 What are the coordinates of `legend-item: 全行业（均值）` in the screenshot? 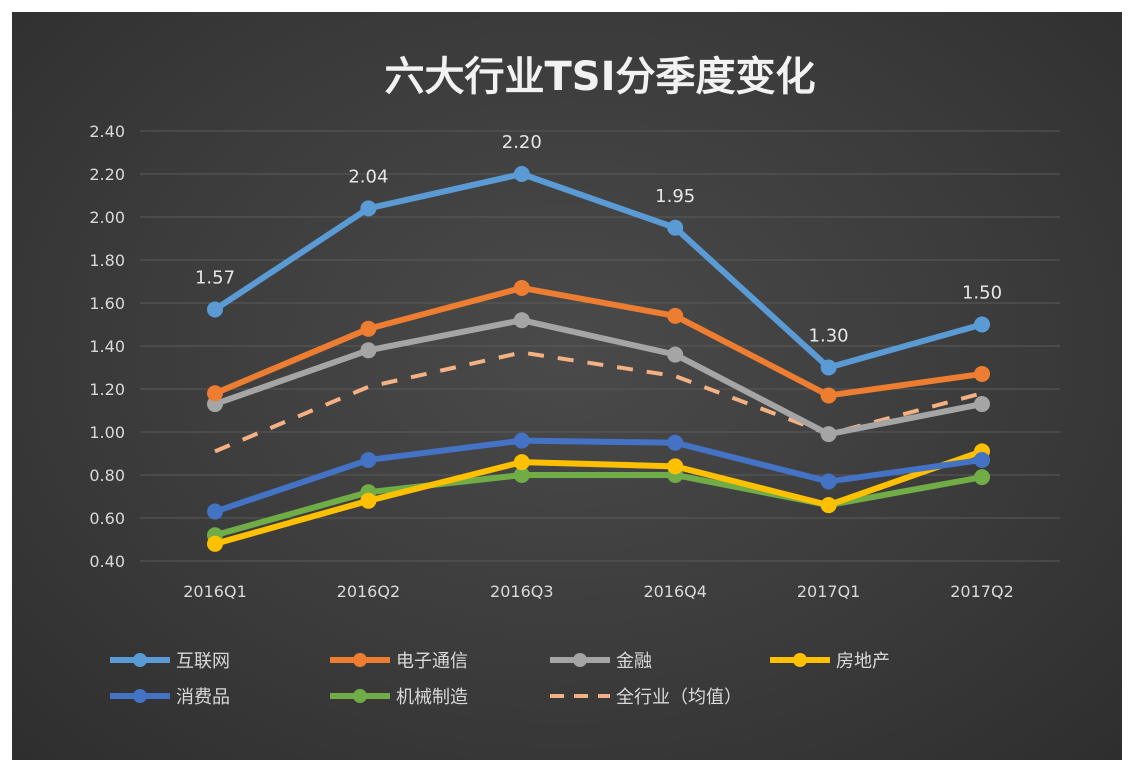 It's located at (646, 697).